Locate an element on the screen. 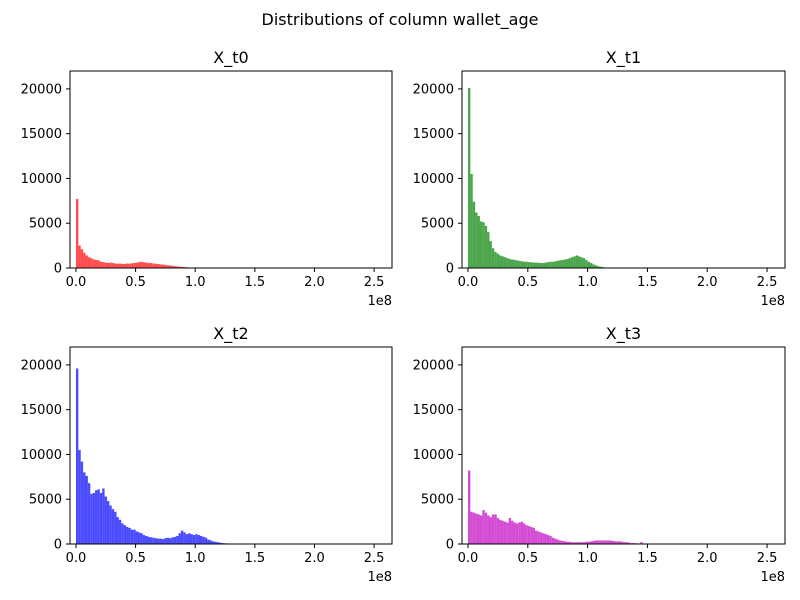 The image size is (800, 600). y-tick-label: 20000 is located at coordinates (433, 365).